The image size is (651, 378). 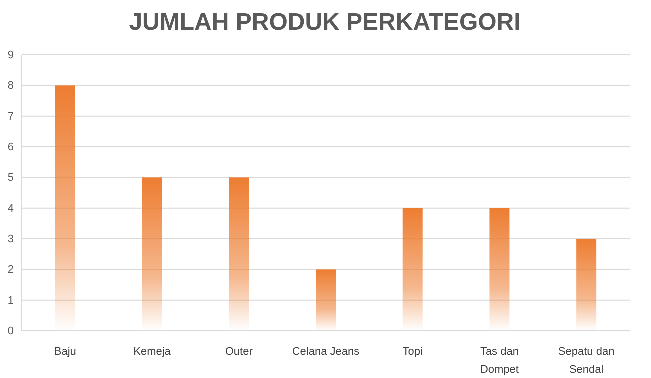 I want to click on x-tick-label: Baju, so click(x=65, y=352).